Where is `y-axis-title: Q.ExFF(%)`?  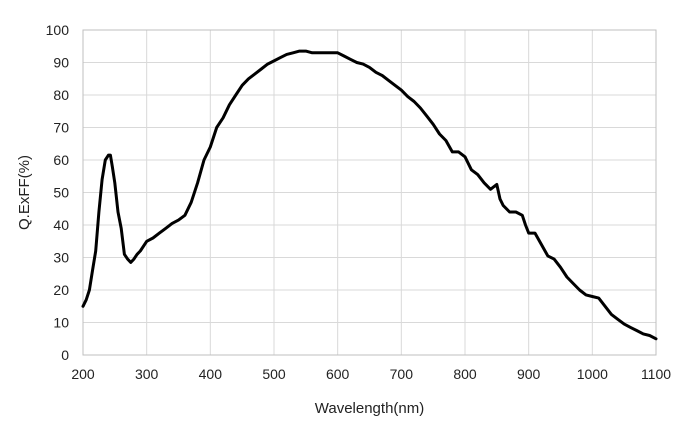
y-axis-title: Q.ExFF(%) is located at coordinates (24, 192).